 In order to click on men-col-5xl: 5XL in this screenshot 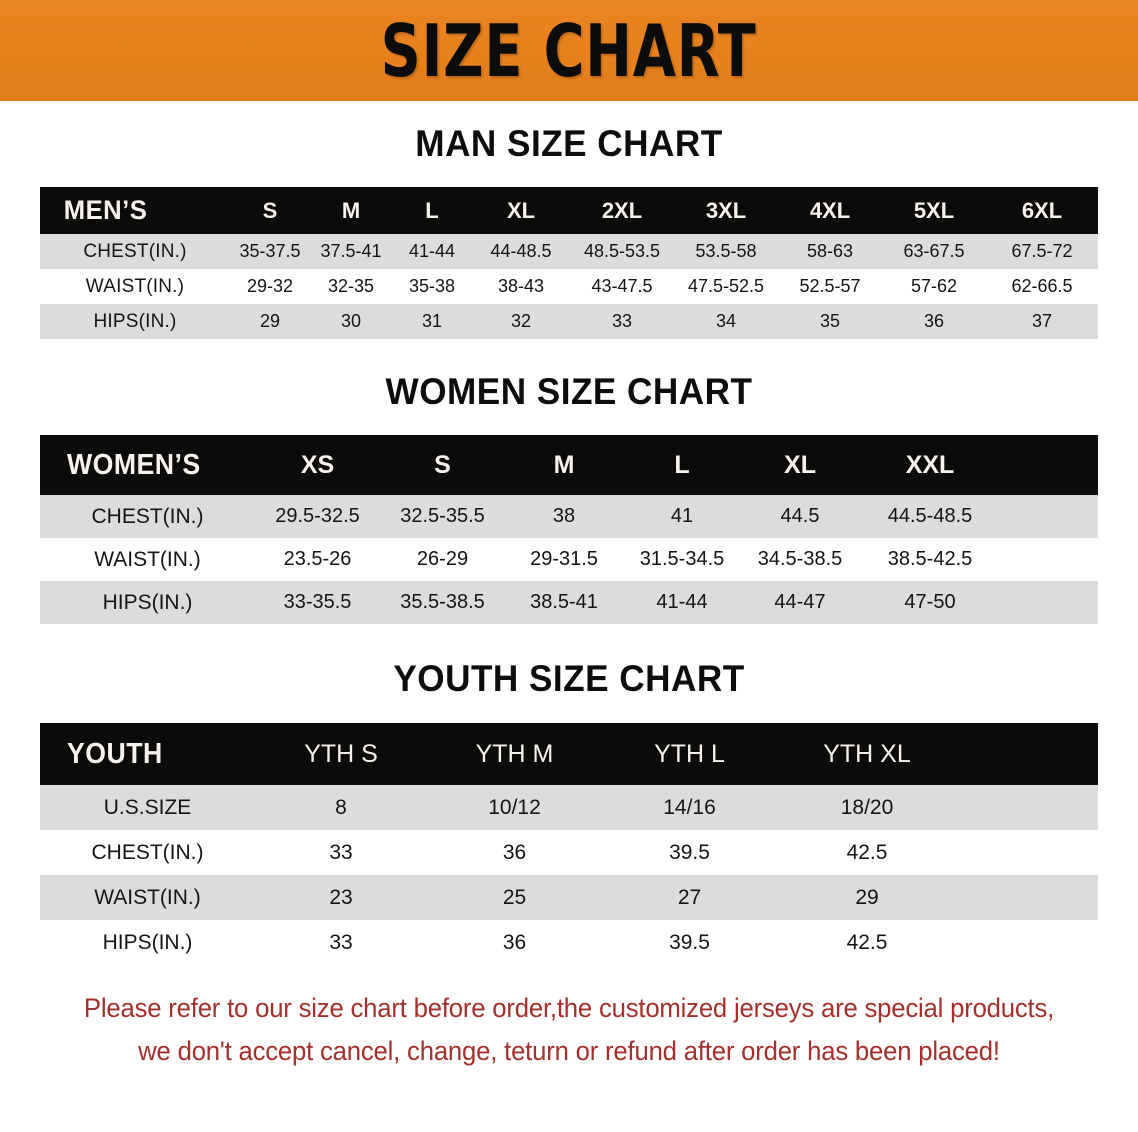, I will do `click(934, 210)`.